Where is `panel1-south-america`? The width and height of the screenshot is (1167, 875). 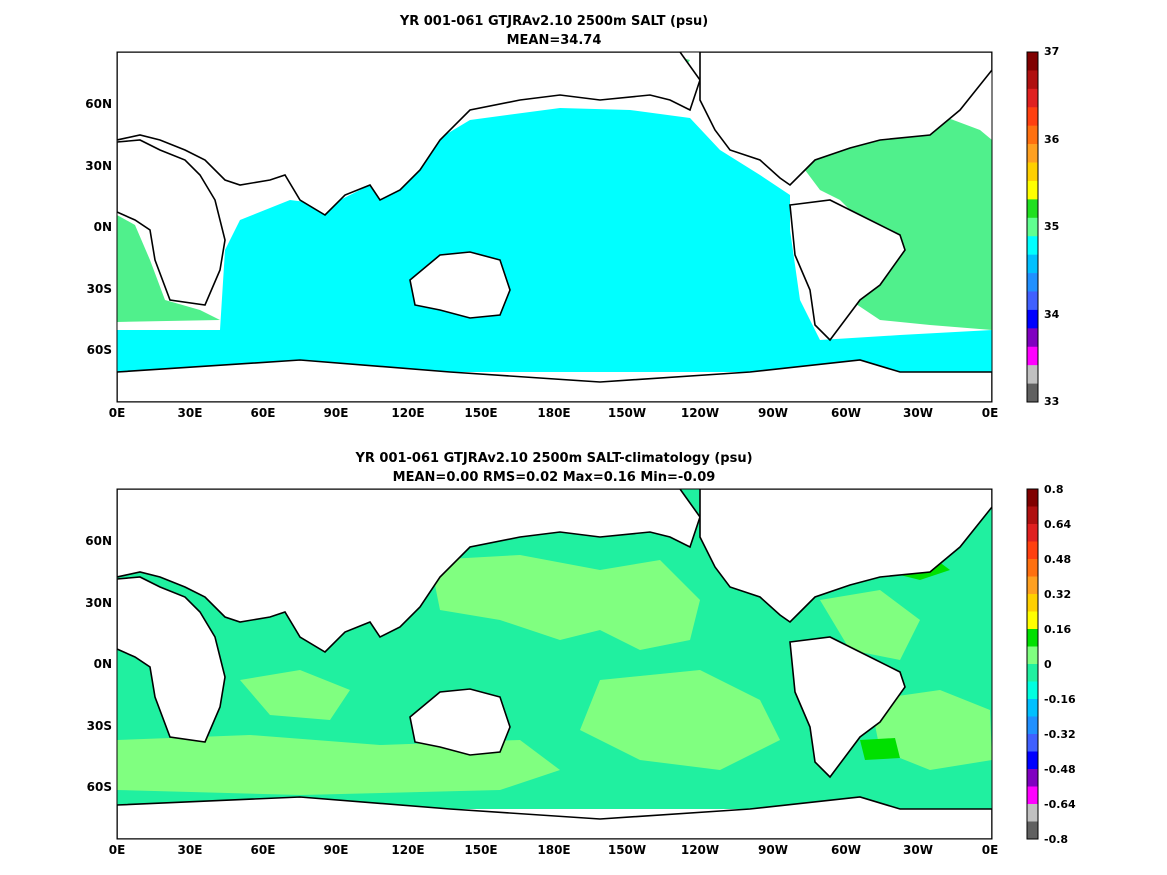
panel1-south-america is located at coordinates (847, 270).